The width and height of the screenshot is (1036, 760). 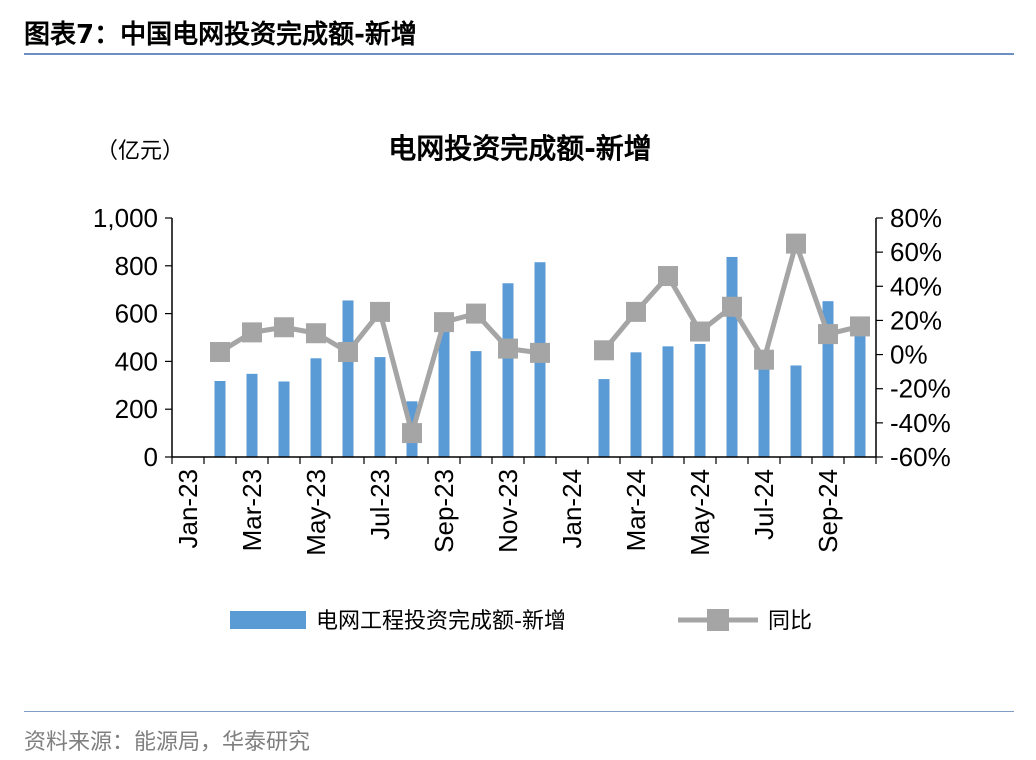 I want to click on chart-title: 电网投资完成额-新增, so click(x=520, y=148).